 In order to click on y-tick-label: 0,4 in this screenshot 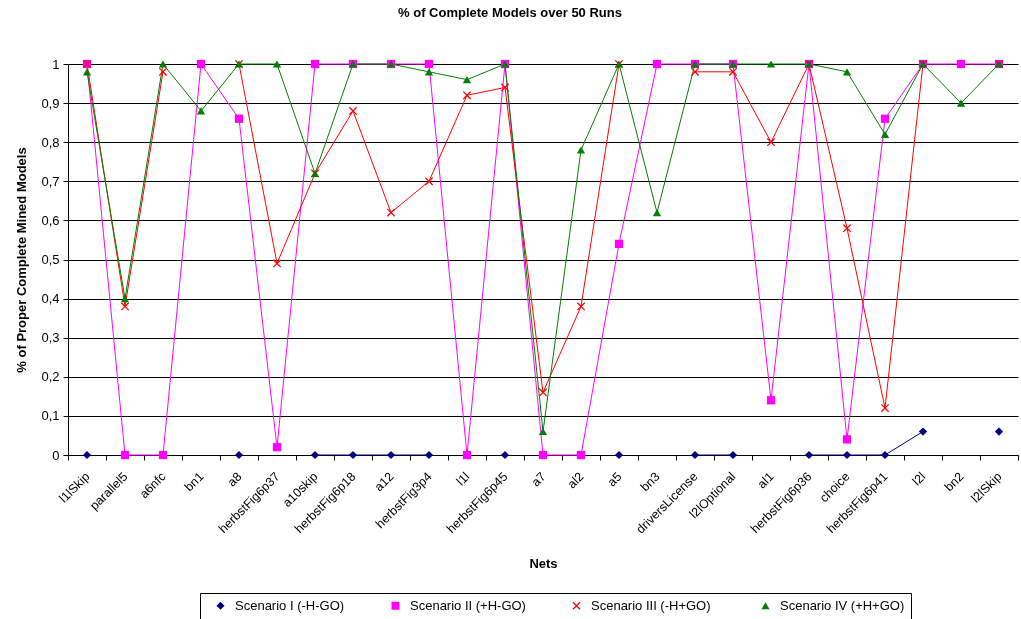, I will do `click(50, 299)`.